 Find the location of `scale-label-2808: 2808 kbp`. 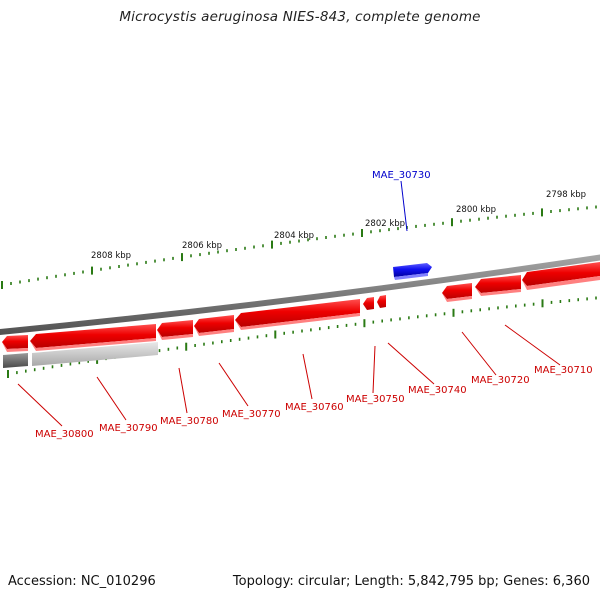

scale-label-2808: 2808 kbp is located at coordinates (111, 256).